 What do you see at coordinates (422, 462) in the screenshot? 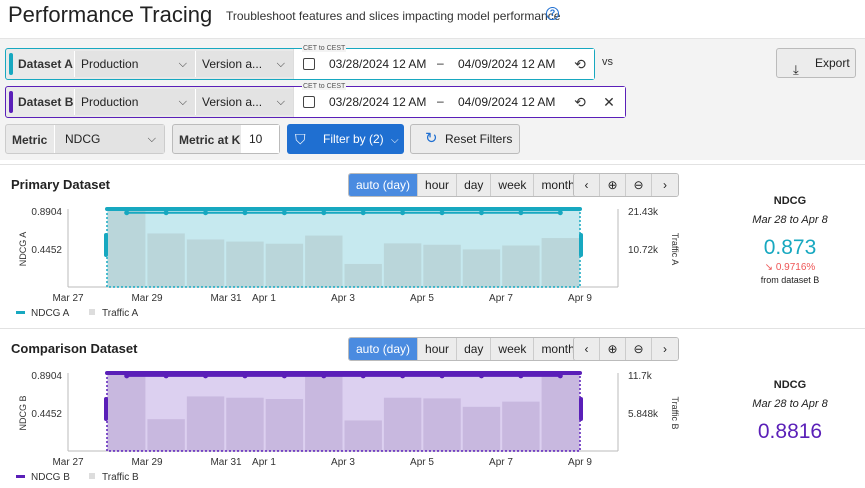
I see `x-tick-label: Apr 5` at bounding box center [422, 462].